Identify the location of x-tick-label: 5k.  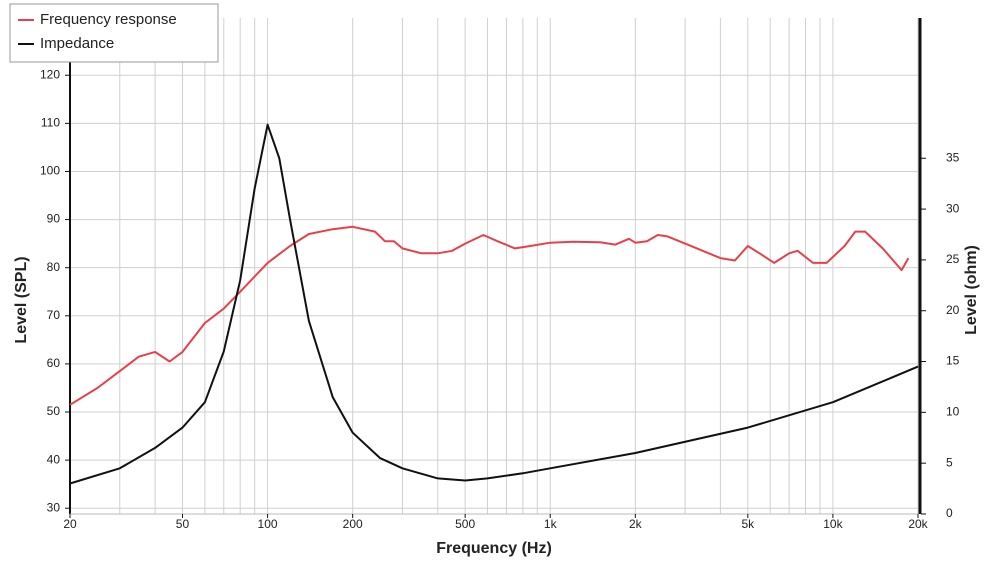
(748, 524).